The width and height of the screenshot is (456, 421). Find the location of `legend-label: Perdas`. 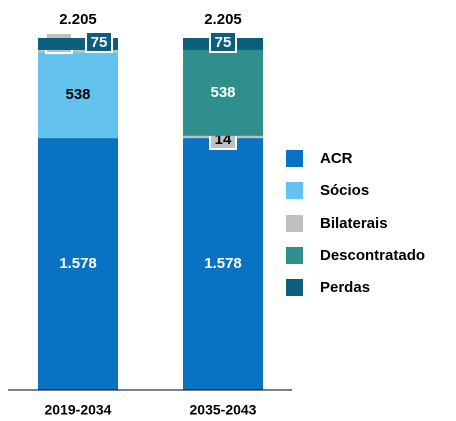

legend-label: Perdas is located at coordinates (345, 287).